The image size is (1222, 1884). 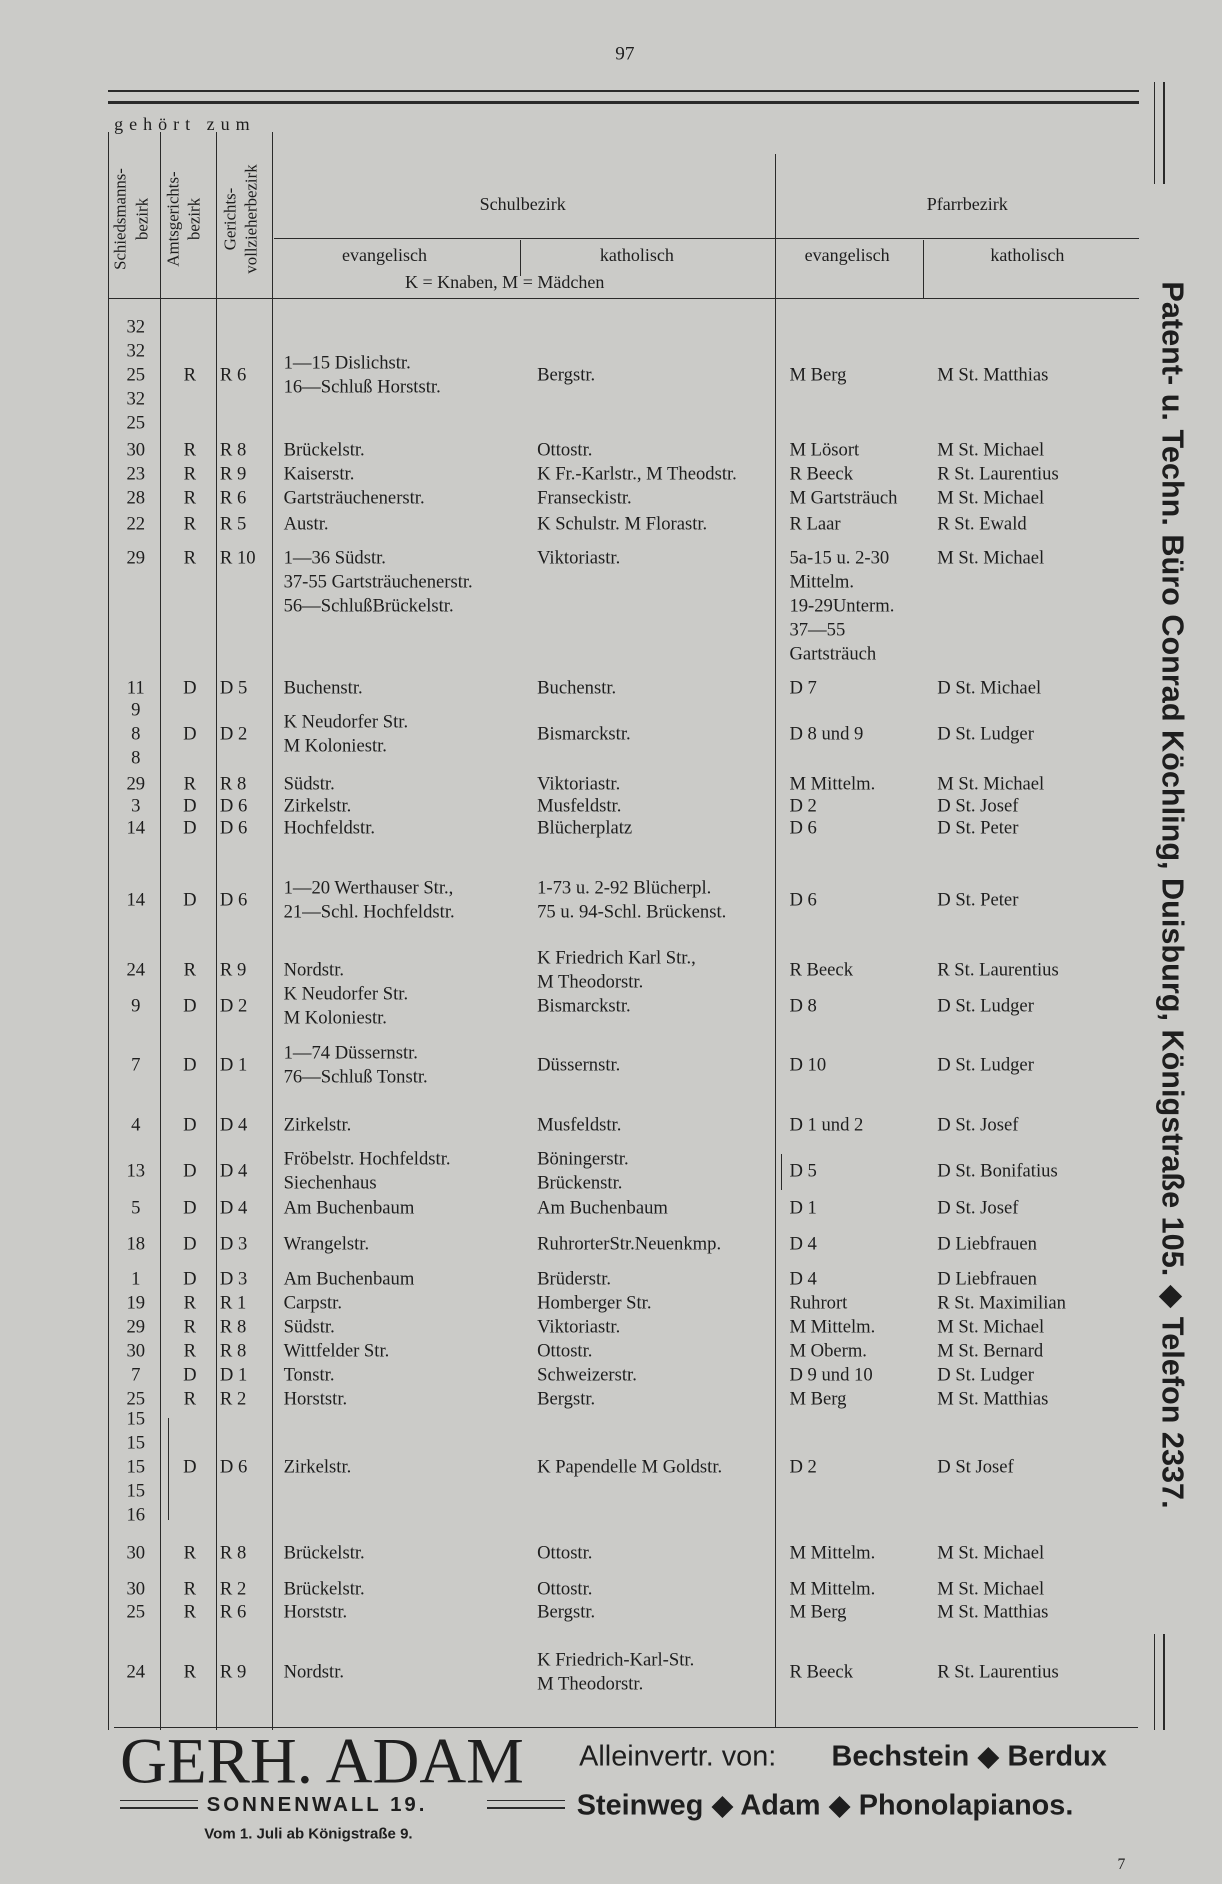 What do you see at coordinates (985, 1065) in the screenshot?
I see `parish-catholic: D St. Ludger` at bounding box center [985, 1065].